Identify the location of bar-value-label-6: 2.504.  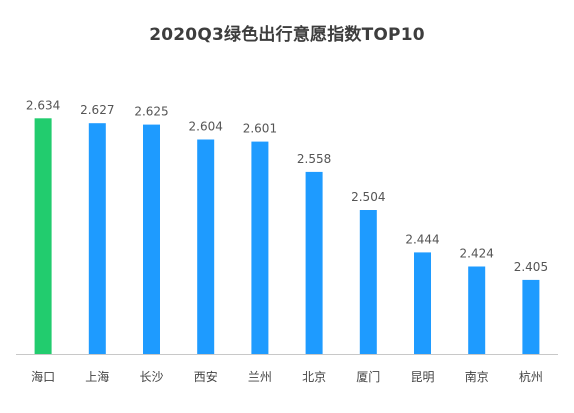
(368, 197).